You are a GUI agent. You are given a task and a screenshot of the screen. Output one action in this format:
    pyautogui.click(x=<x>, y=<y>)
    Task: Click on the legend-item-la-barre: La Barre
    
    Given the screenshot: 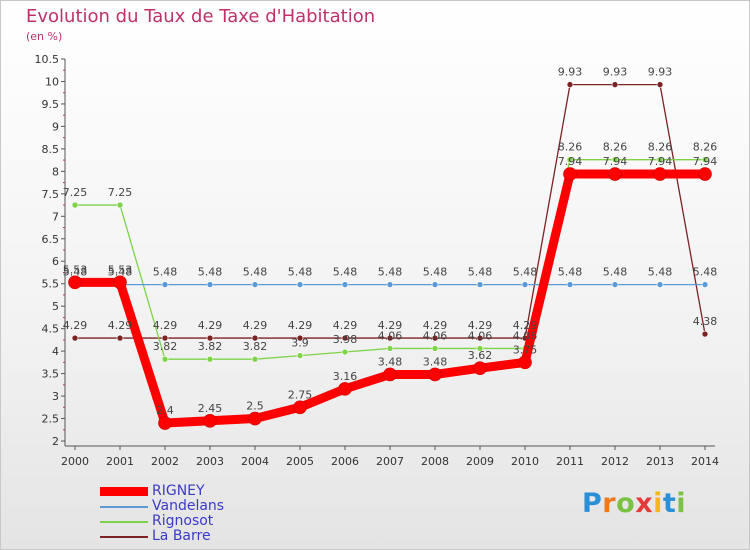 What is the action you would take?
    pyautogui.click(x=162, y=536)
    